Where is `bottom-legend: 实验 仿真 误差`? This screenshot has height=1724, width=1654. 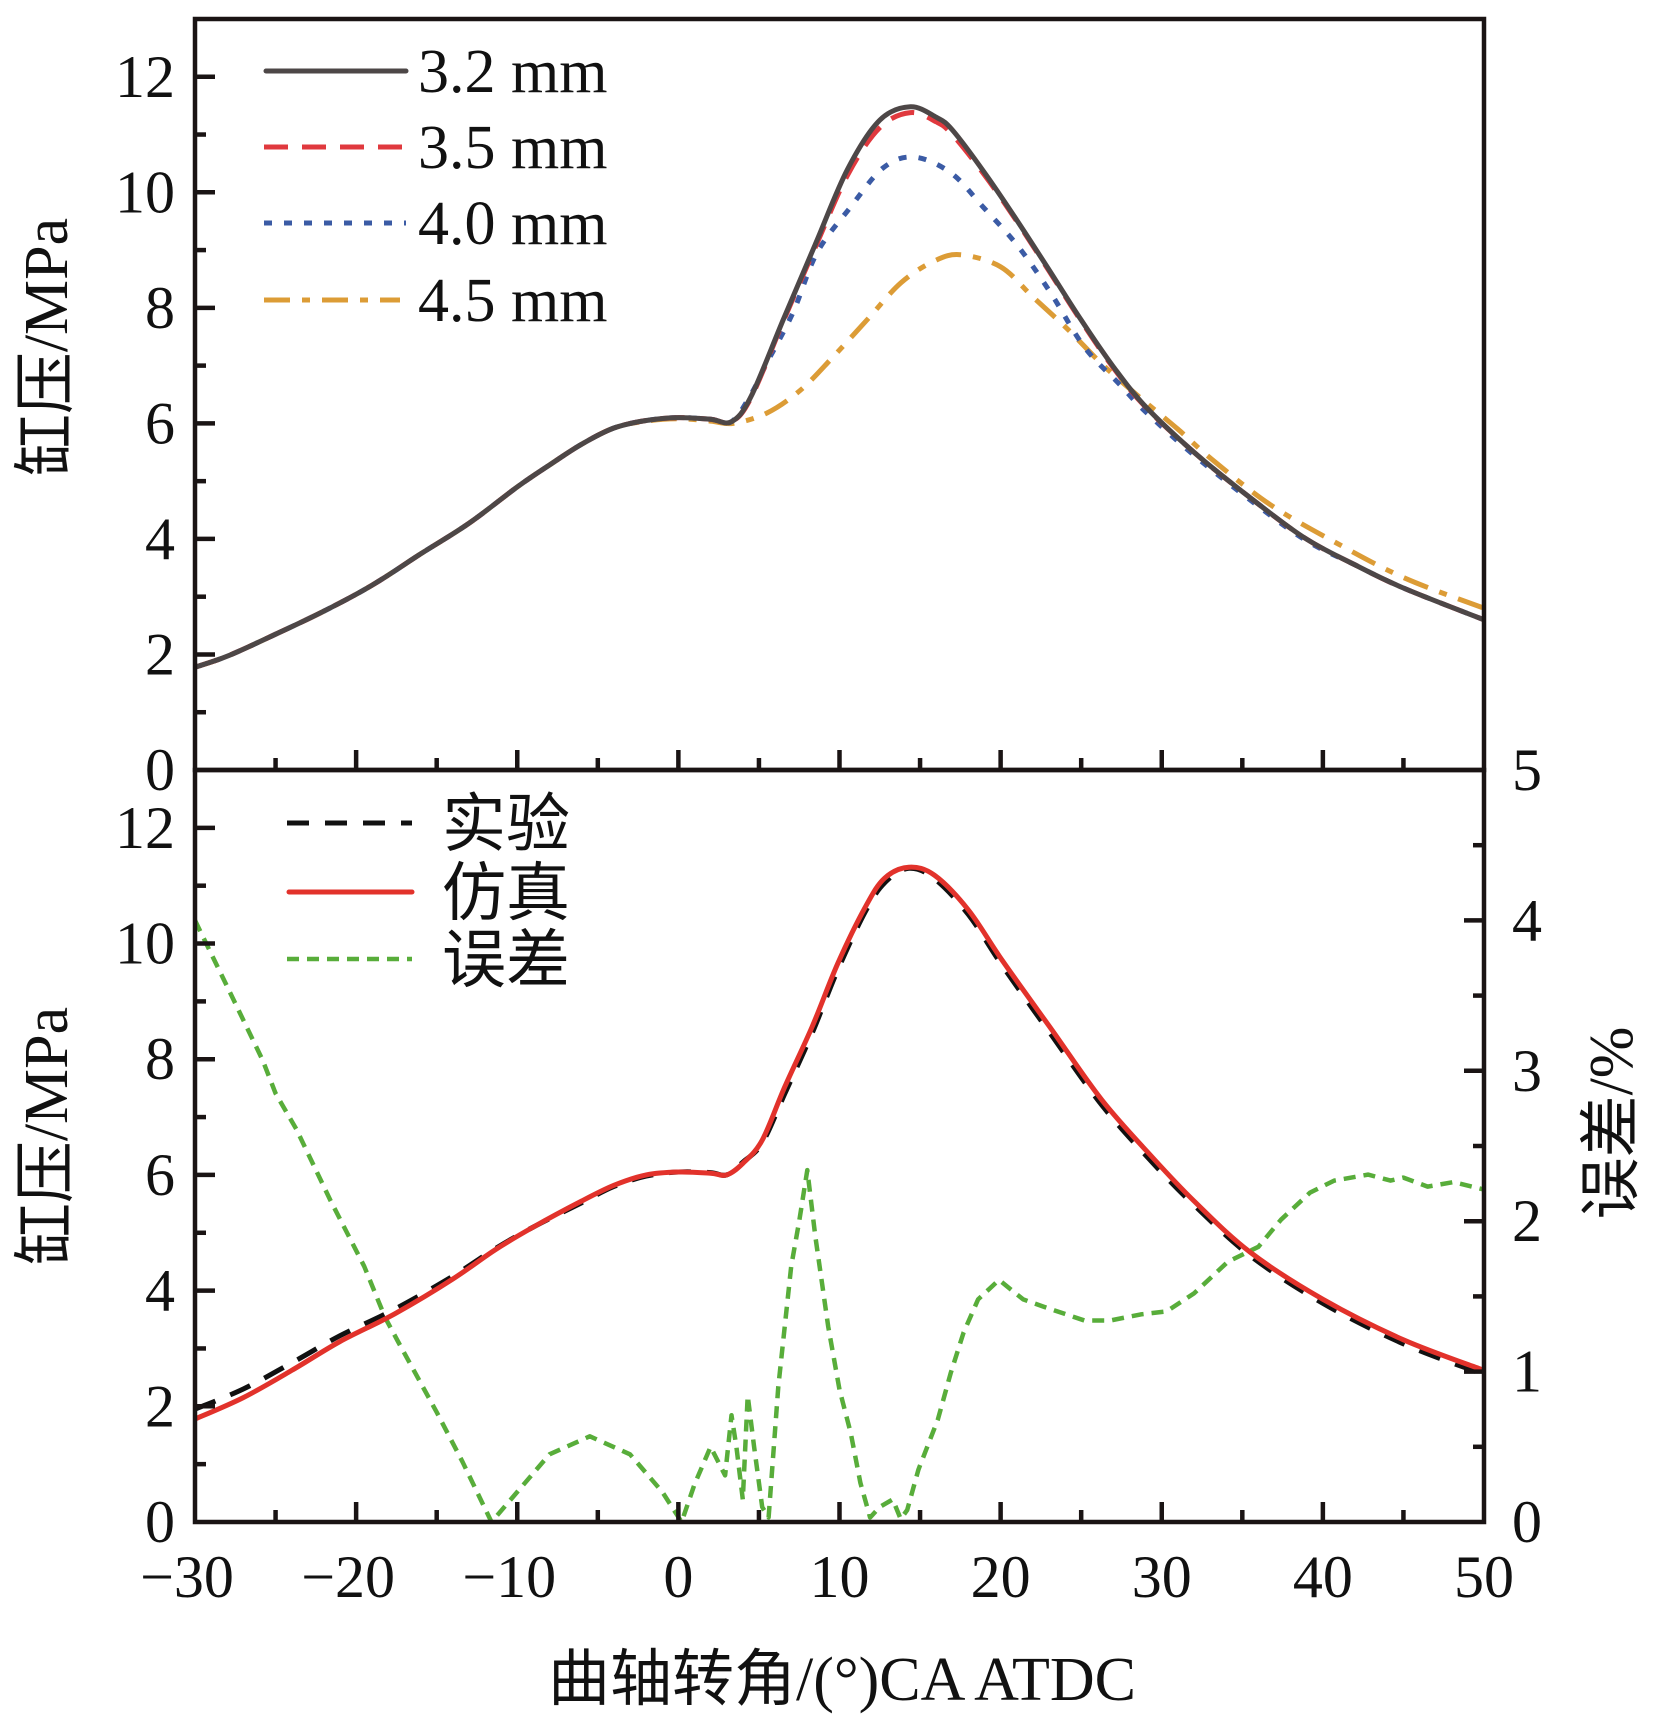
bottom-legend: 实验 仿真 误差 is located at coordinates (428, 892).